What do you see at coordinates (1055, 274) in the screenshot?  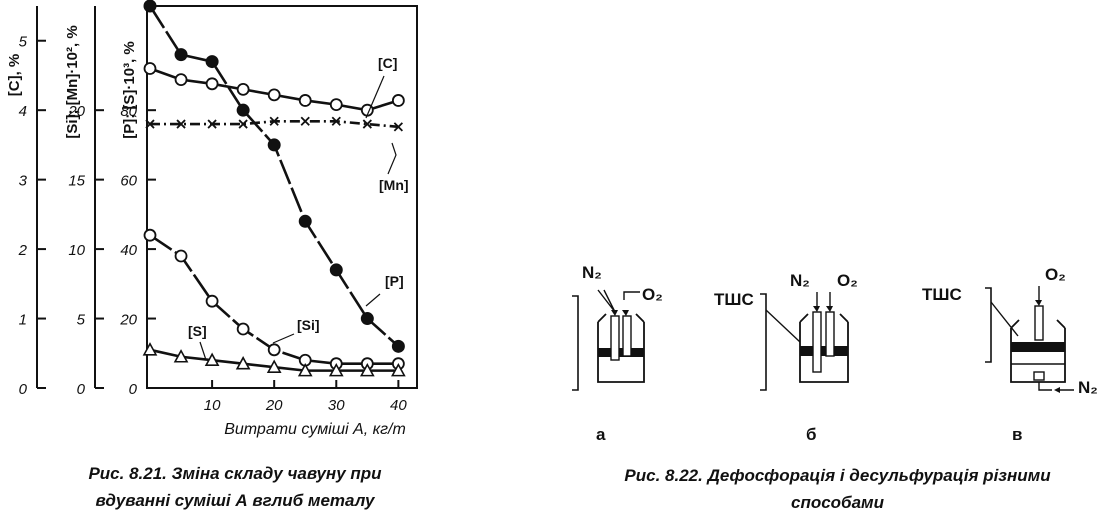 I see `panel-v-o2: O₂` at bounding box center [1055, 274].